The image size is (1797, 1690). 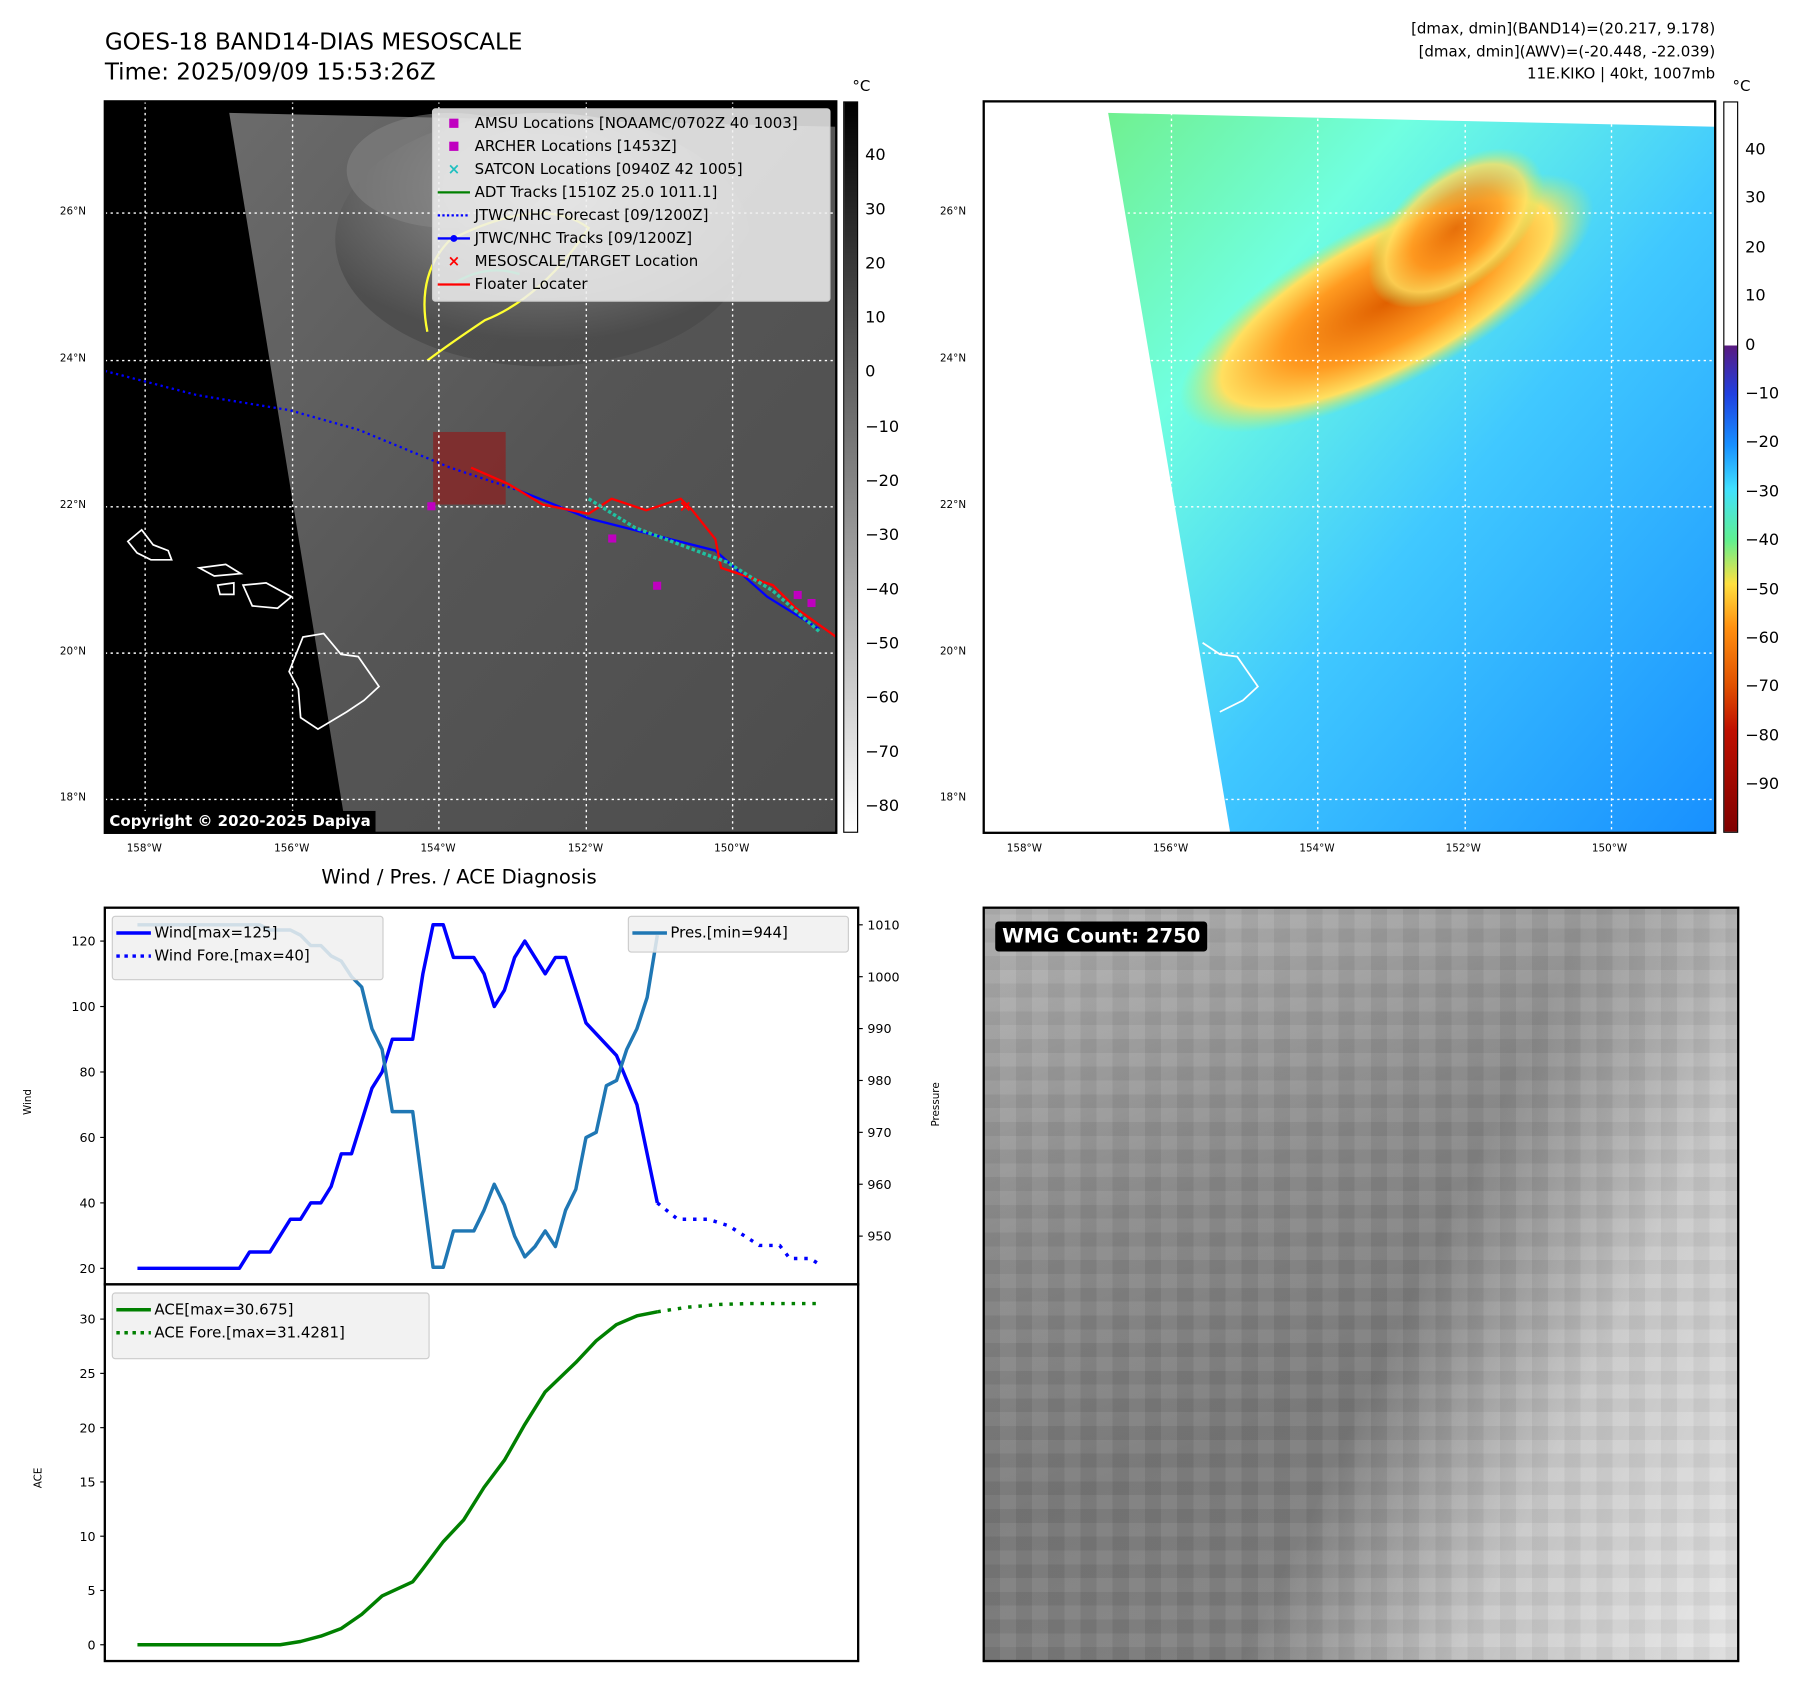 I want to click on plot-frame, so click(x=481, y=1473).